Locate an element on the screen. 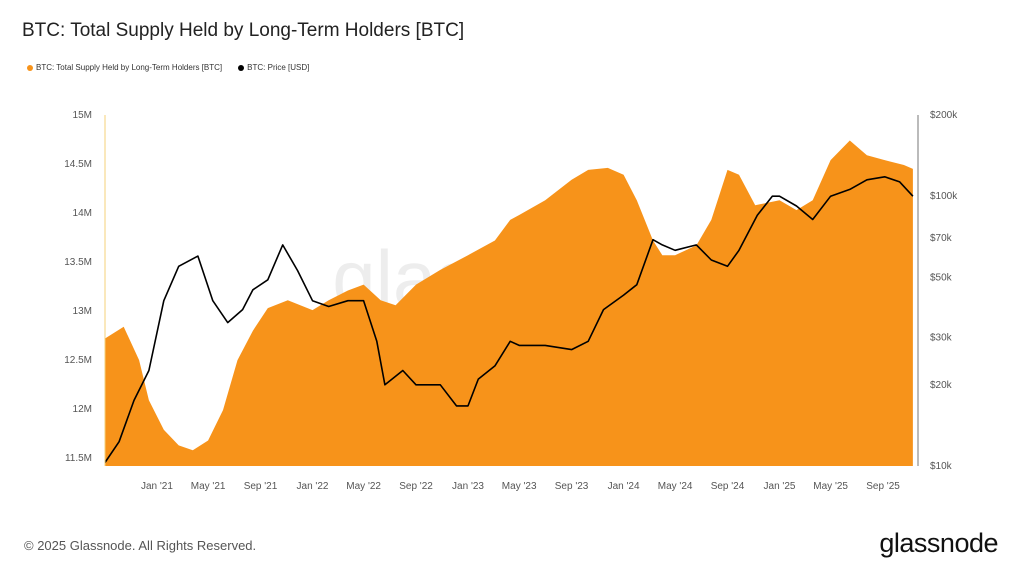 This screenshot has width=1024, height=575. right-tick-label: $20k is located at coordinates (941, 385).